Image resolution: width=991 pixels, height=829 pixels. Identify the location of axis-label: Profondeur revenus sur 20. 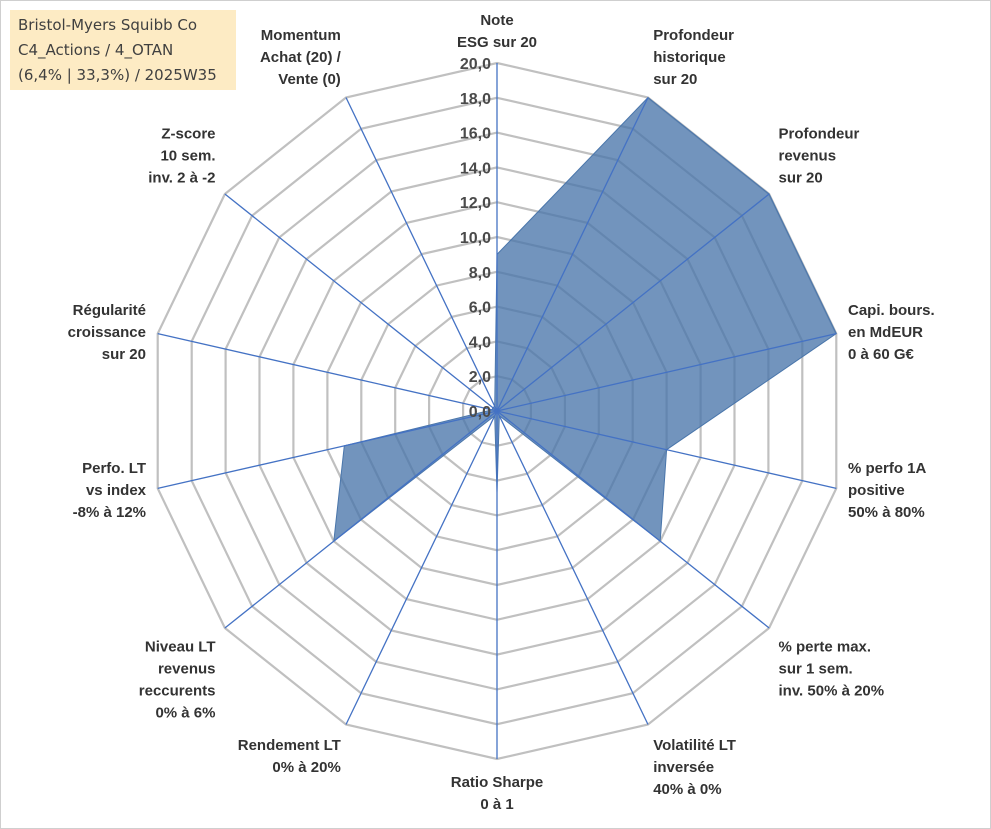
(819, 155).